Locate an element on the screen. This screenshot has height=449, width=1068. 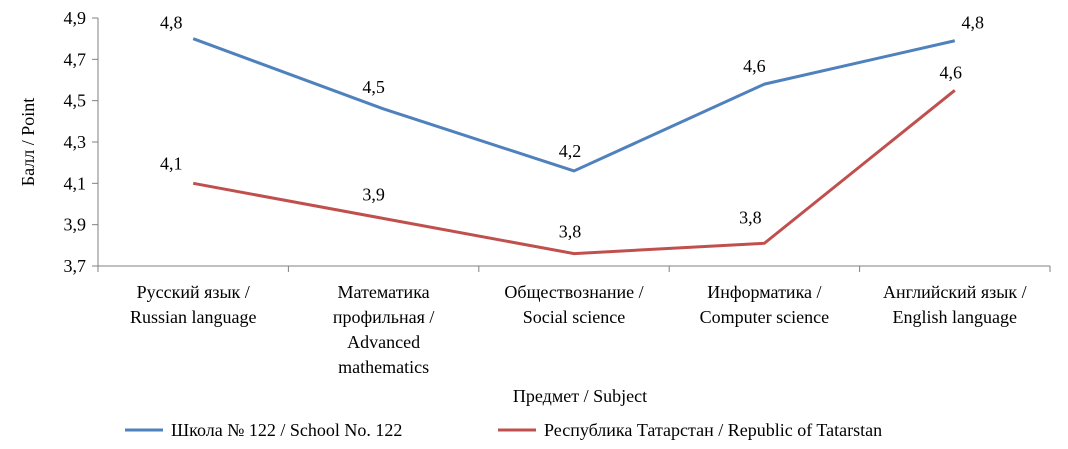
x-category-label-line: профильная / is located at coordinates (384, 317).